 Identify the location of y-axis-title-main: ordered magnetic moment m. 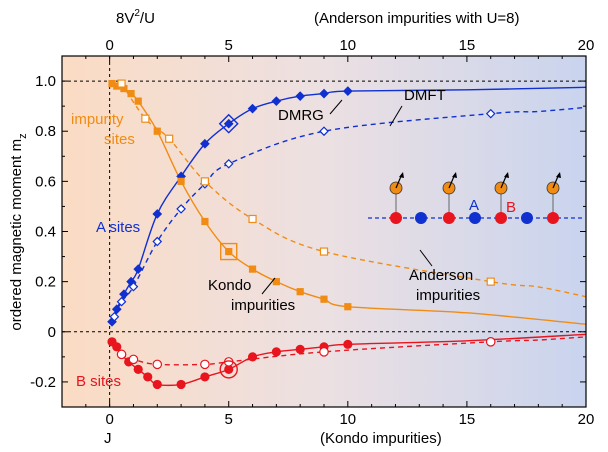
(16, 235).